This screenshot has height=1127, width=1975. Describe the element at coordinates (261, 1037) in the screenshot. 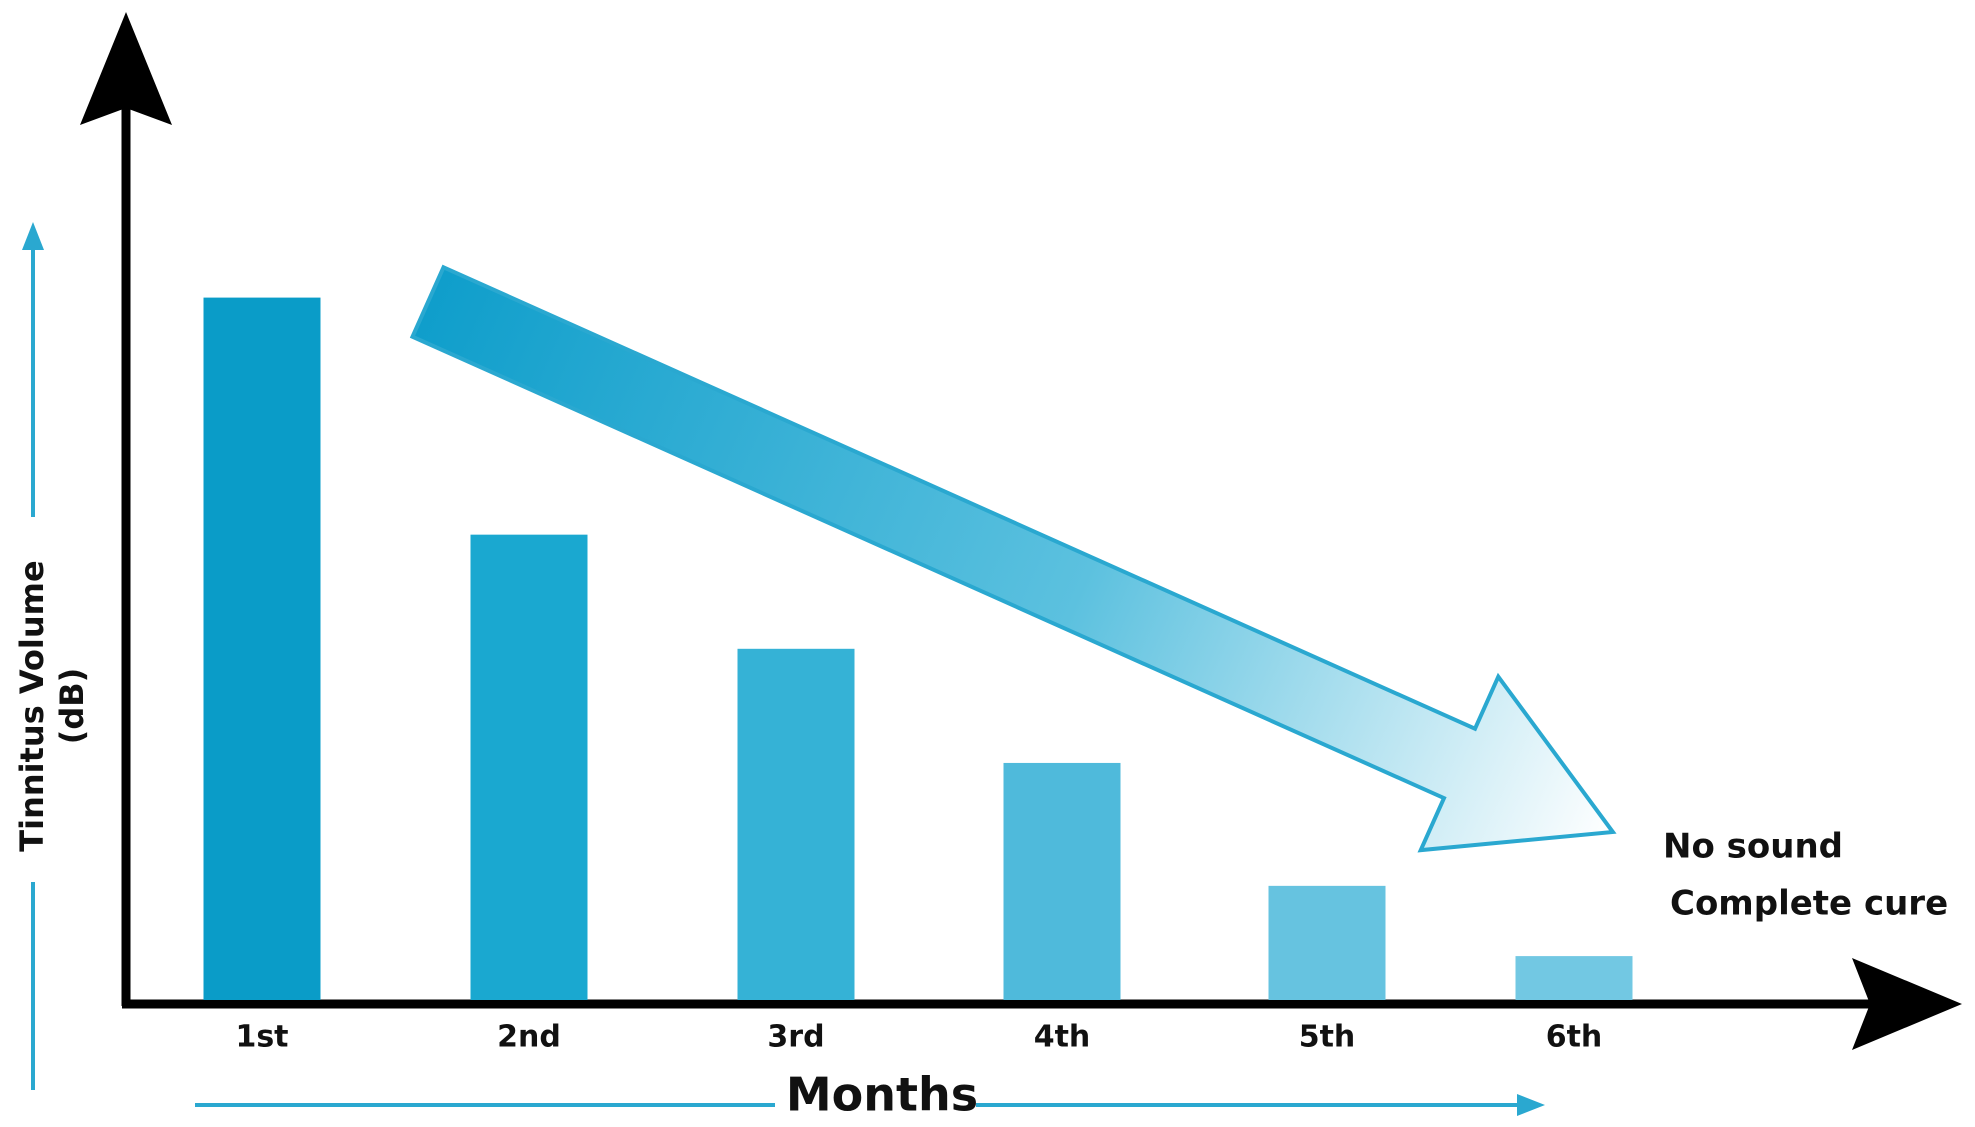

I see `x-tick-label: 1st` at that location.